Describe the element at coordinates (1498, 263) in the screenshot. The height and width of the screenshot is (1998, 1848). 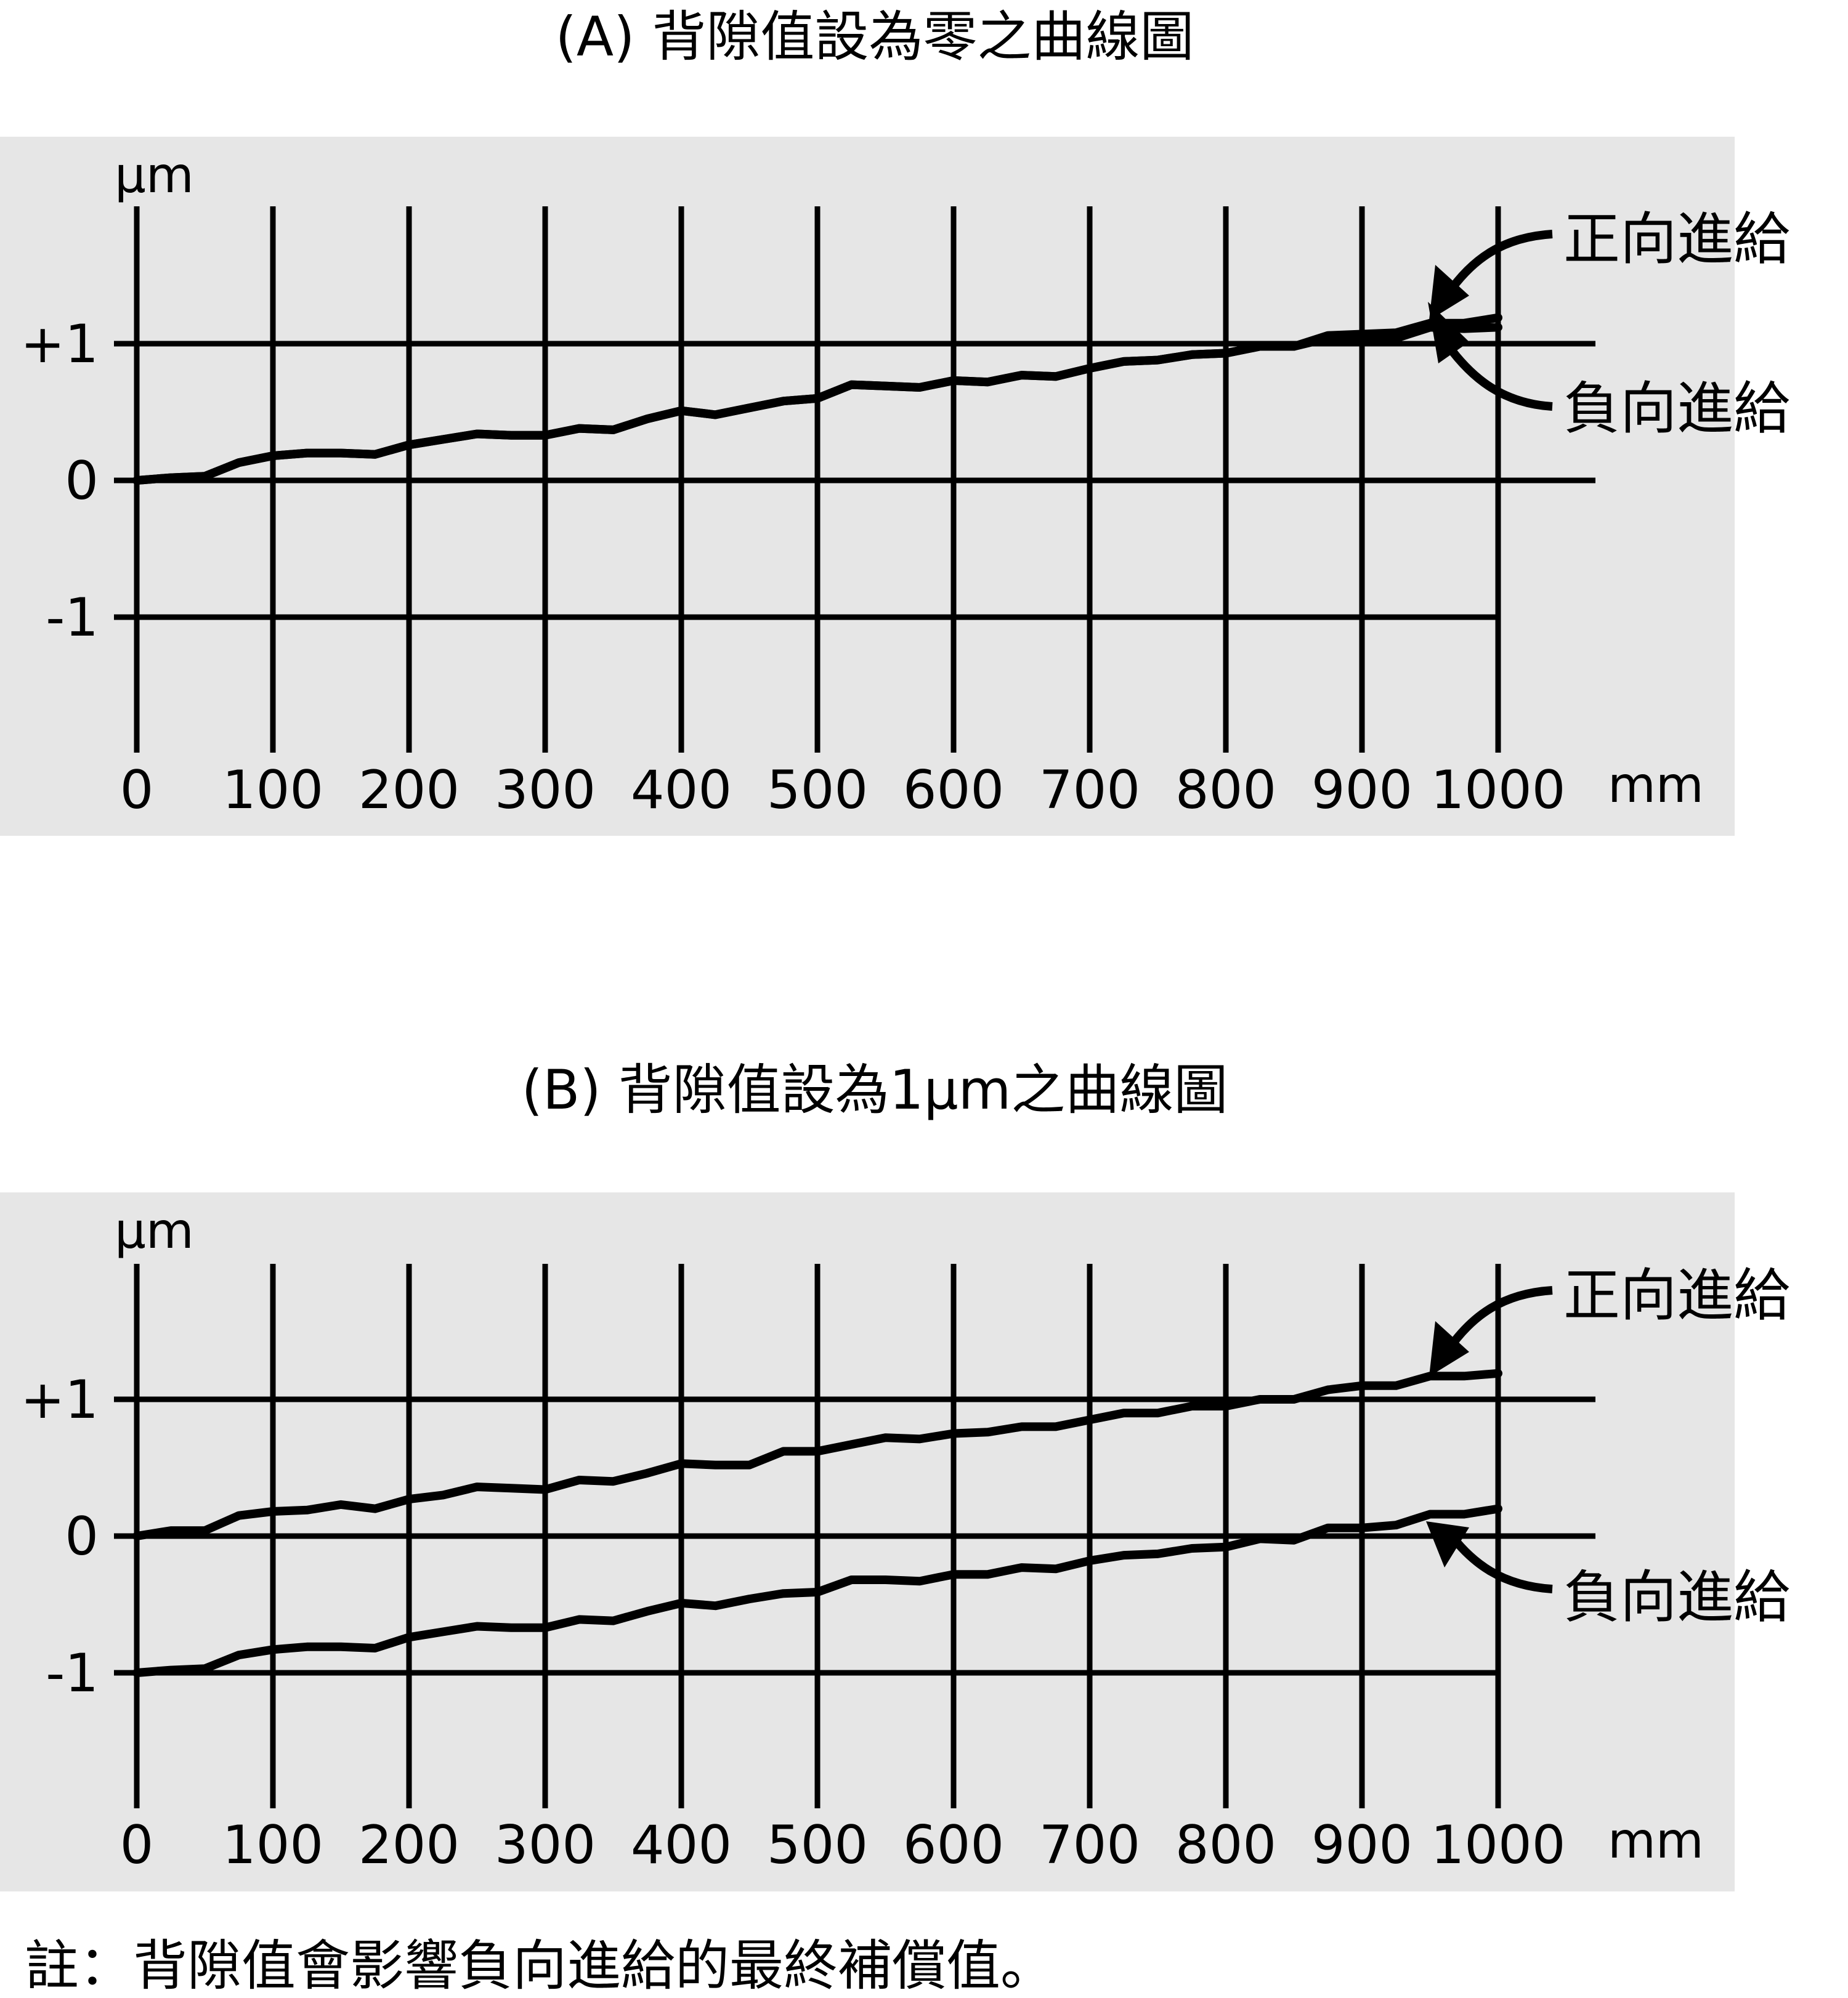
I see `chart-a-forward-arrow` at that location.